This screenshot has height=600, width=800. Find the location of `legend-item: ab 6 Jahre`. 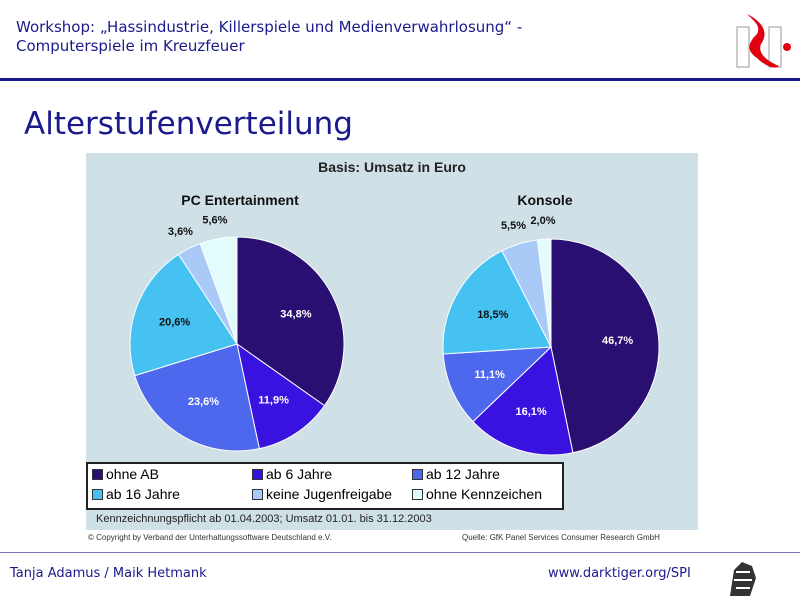

legend-item: ab 6 Jahre is located at coordinates (292, 474).